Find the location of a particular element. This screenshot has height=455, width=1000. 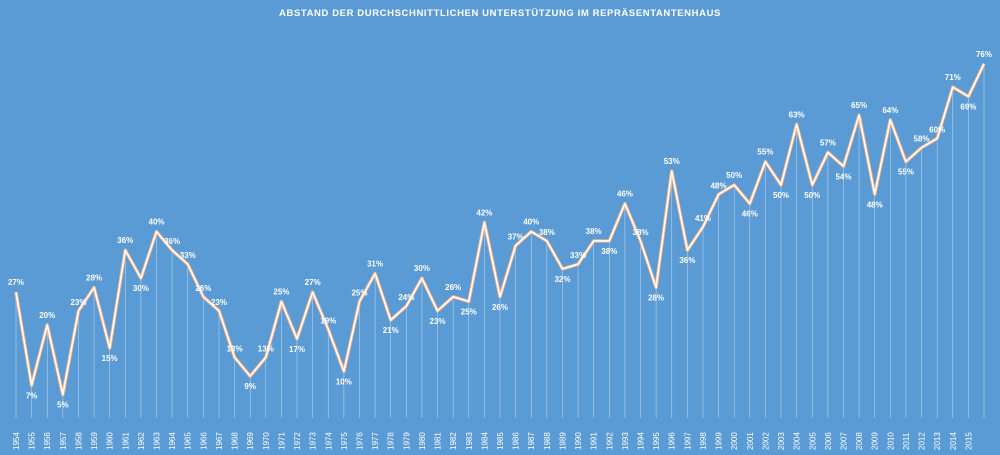

data-label: 21% is located at coordinates (391, 330).